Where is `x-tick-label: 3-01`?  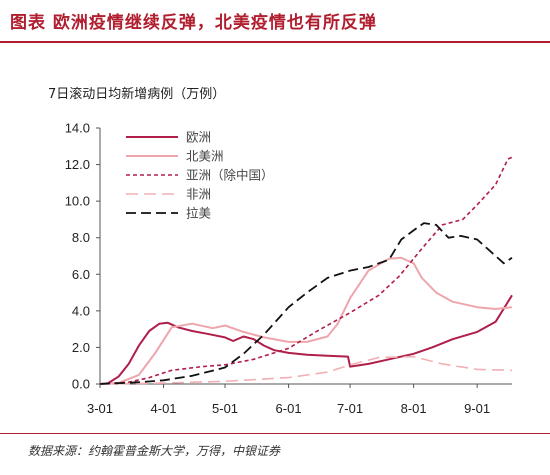
x-tick-label: 3-01 is located at coordinates (100, 408).